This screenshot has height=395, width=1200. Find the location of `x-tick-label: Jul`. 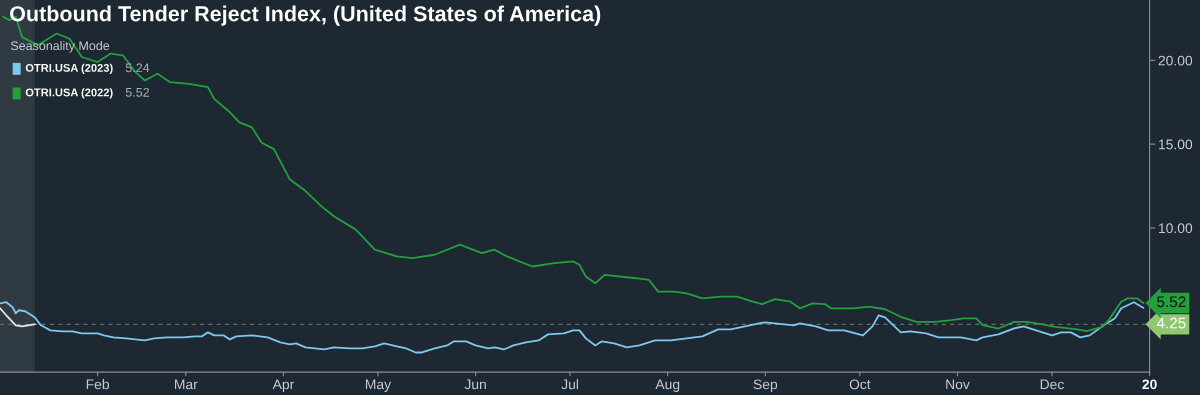

x-tick-label: Jul is located at coordinates (570, 384).